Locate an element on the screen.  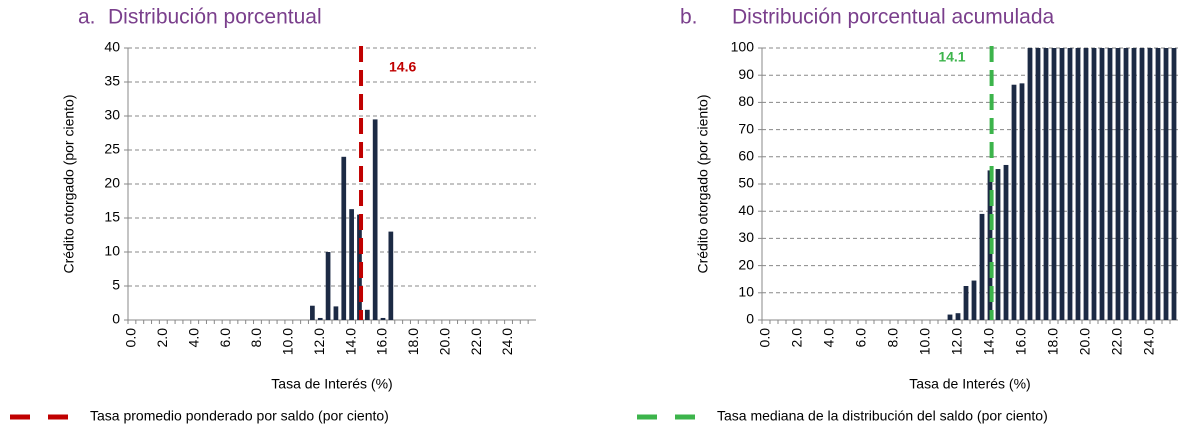
reference-label: 14.6 is located at coordinates (402, 67).